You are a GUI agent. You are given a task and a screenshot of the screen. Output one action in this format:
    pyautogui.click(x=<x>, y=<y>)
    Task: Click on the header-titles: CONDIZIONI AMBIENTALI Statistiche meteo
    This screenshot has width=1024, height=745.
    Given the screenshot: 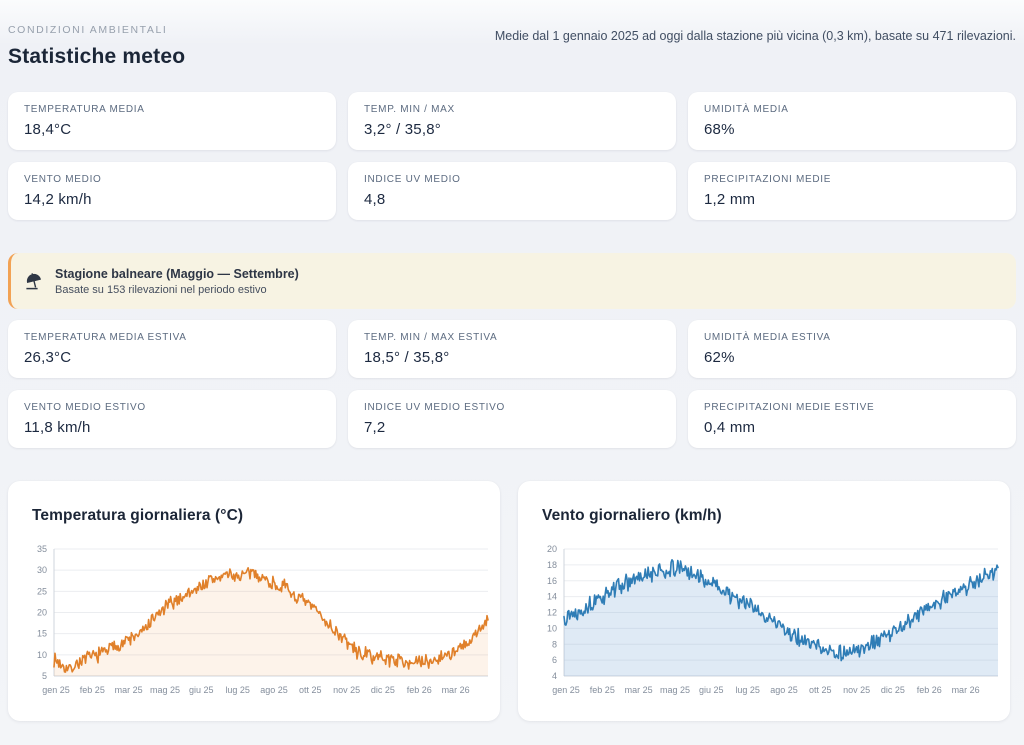 What is the action you would take?
    pyautogui.click(x=96, y=46)
    